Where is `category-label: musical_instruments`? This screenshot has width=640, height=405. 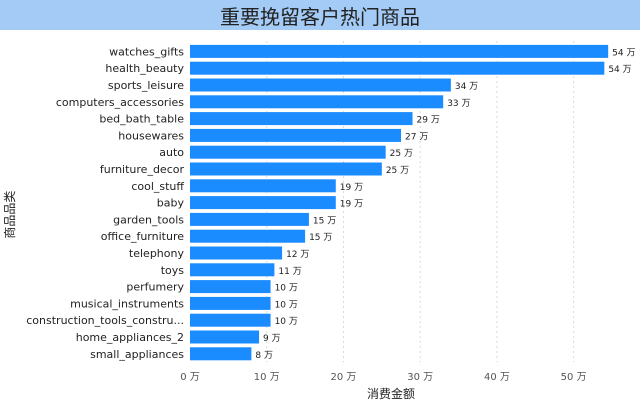
category-label: musical_instruments is located at coordinates (127, 303).